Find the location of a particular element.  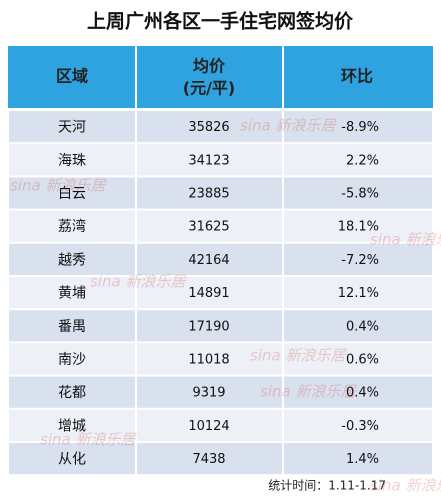

region-cell: 黄埔 is located at coordinates (72, 293).